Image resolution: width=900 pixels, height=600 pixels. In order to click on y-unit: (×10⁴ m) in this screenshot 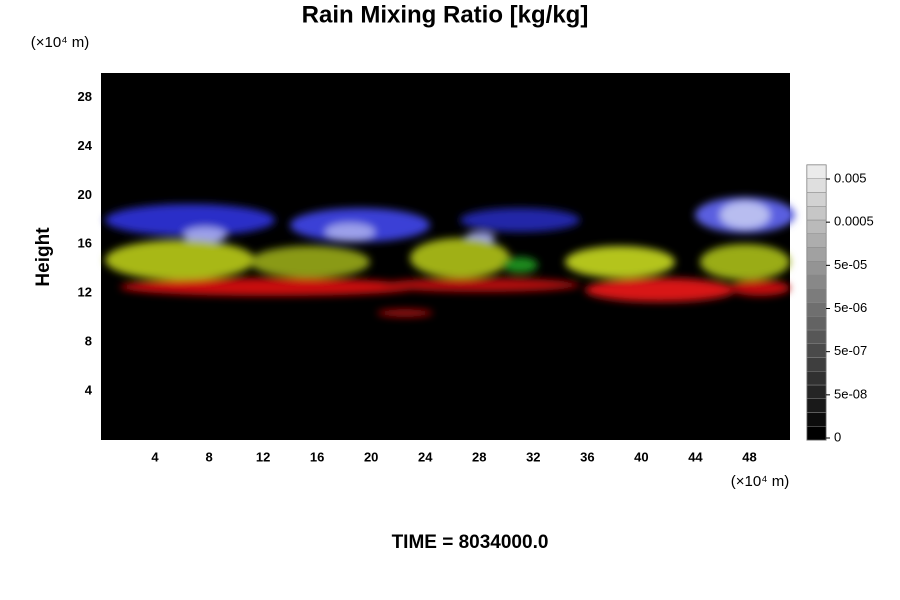, I will do `click(60, 42)`.